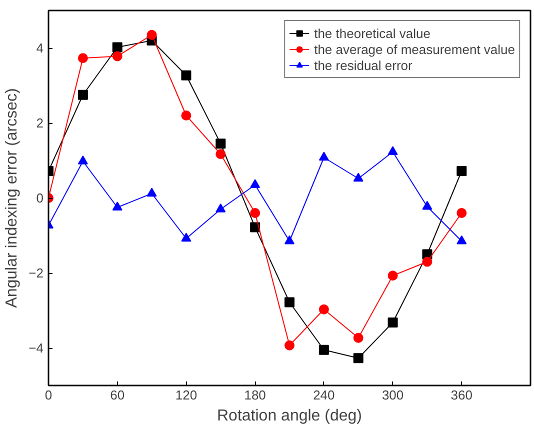 The height and width of the screenshot is (427, 534). I want to click on x-axis-title: Rotation angle (deg), so click(289, 416).